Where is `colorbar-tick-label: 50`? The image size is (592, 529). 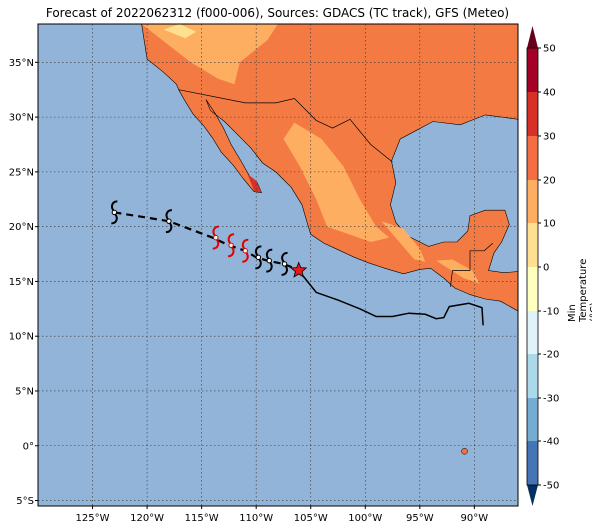
colorbar-tick-label: 50 is located at coordinates (549, 49).